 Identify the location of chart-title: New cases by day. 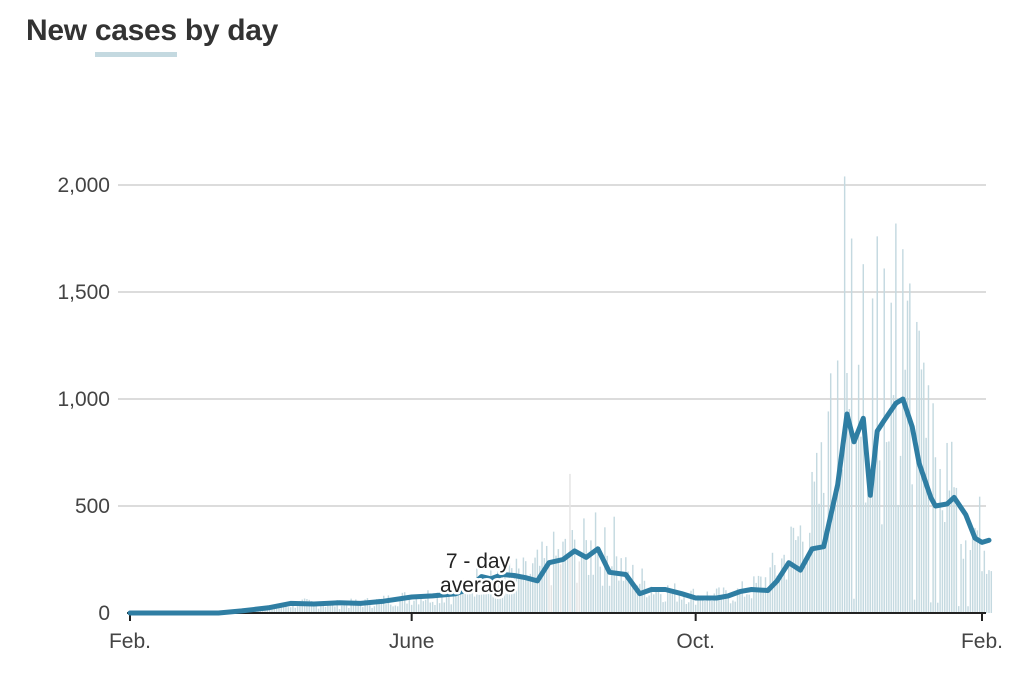
(152, 35).